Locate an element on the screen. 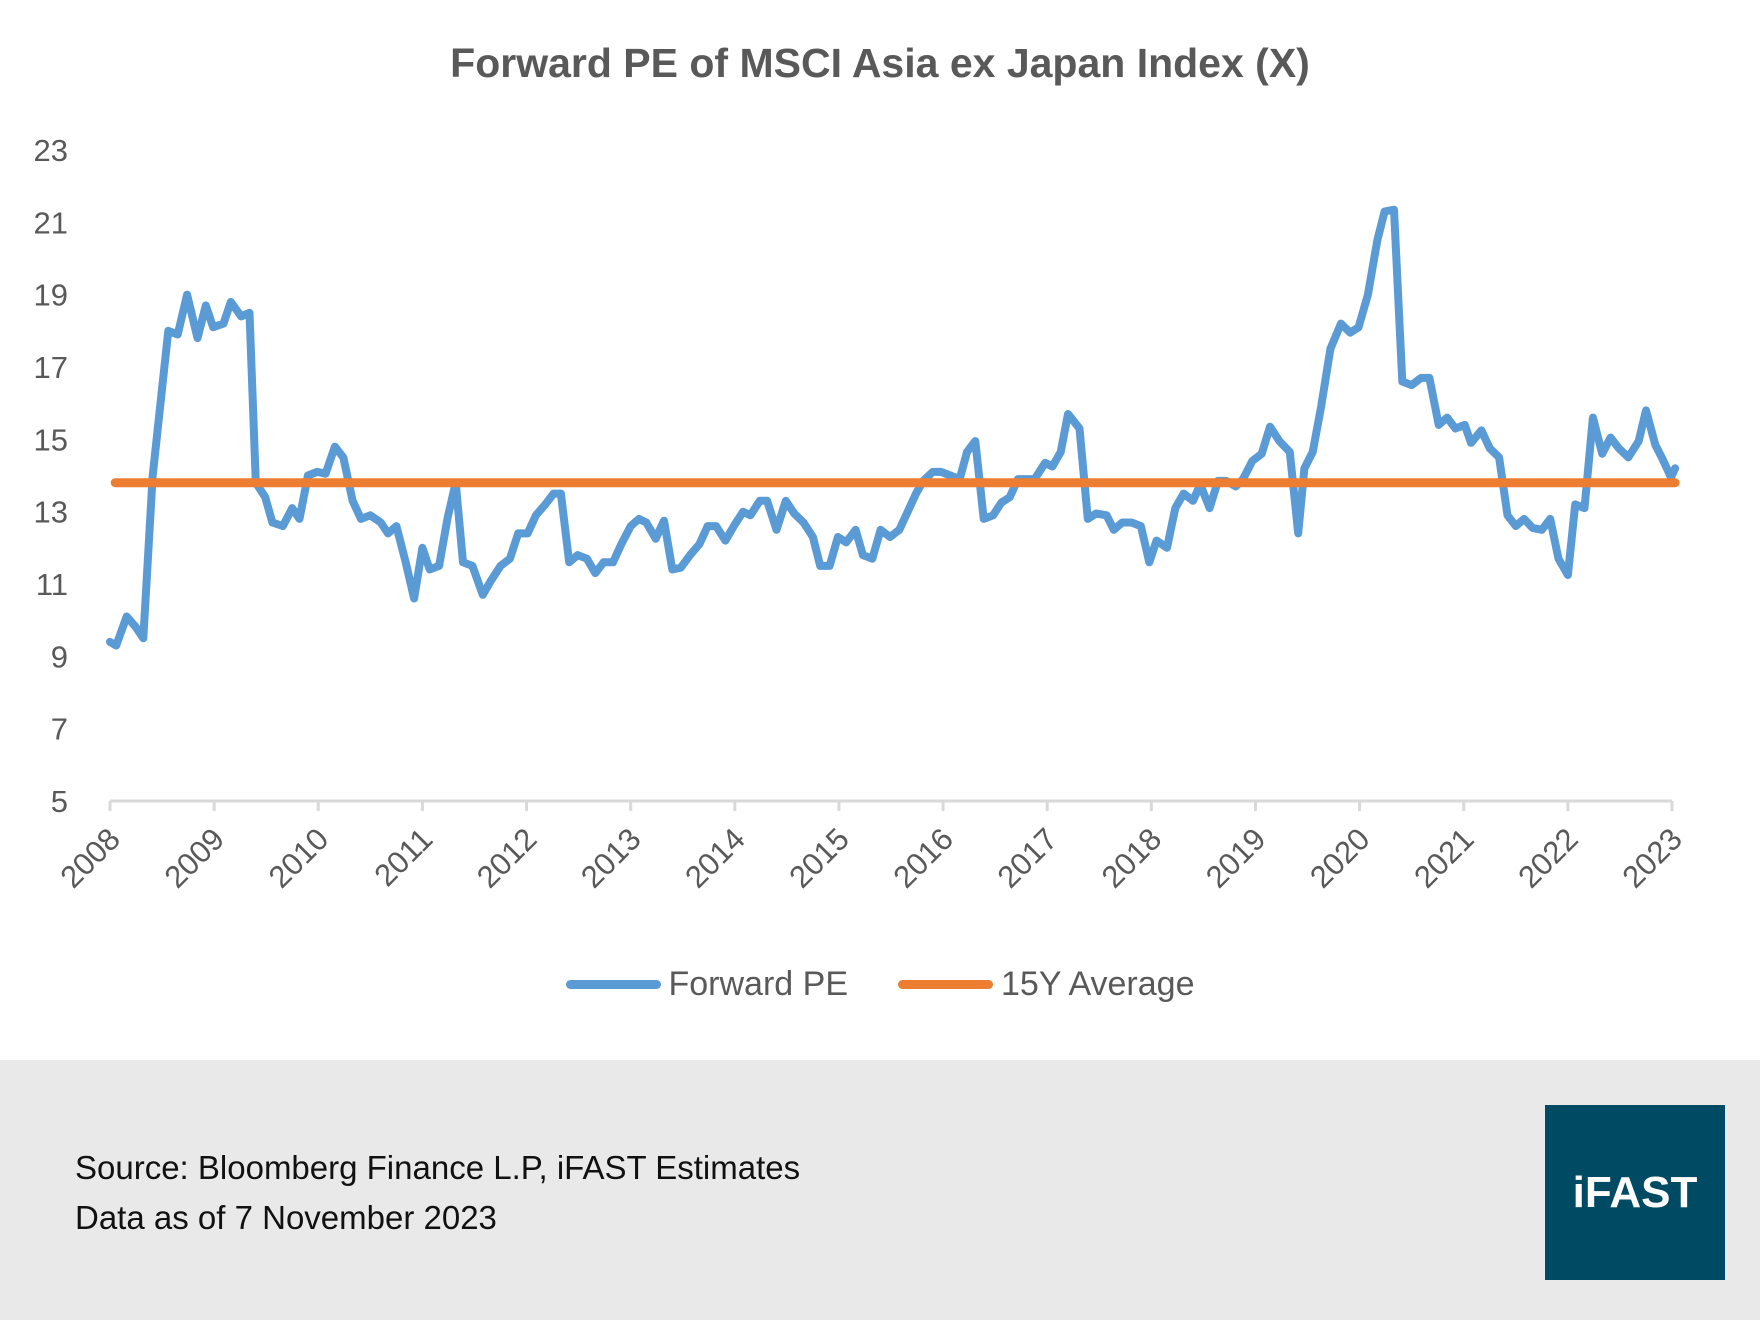 This screenshot has height=1320, width=1760. x-tick-label: 2009 is located at coordinates (195, 858).